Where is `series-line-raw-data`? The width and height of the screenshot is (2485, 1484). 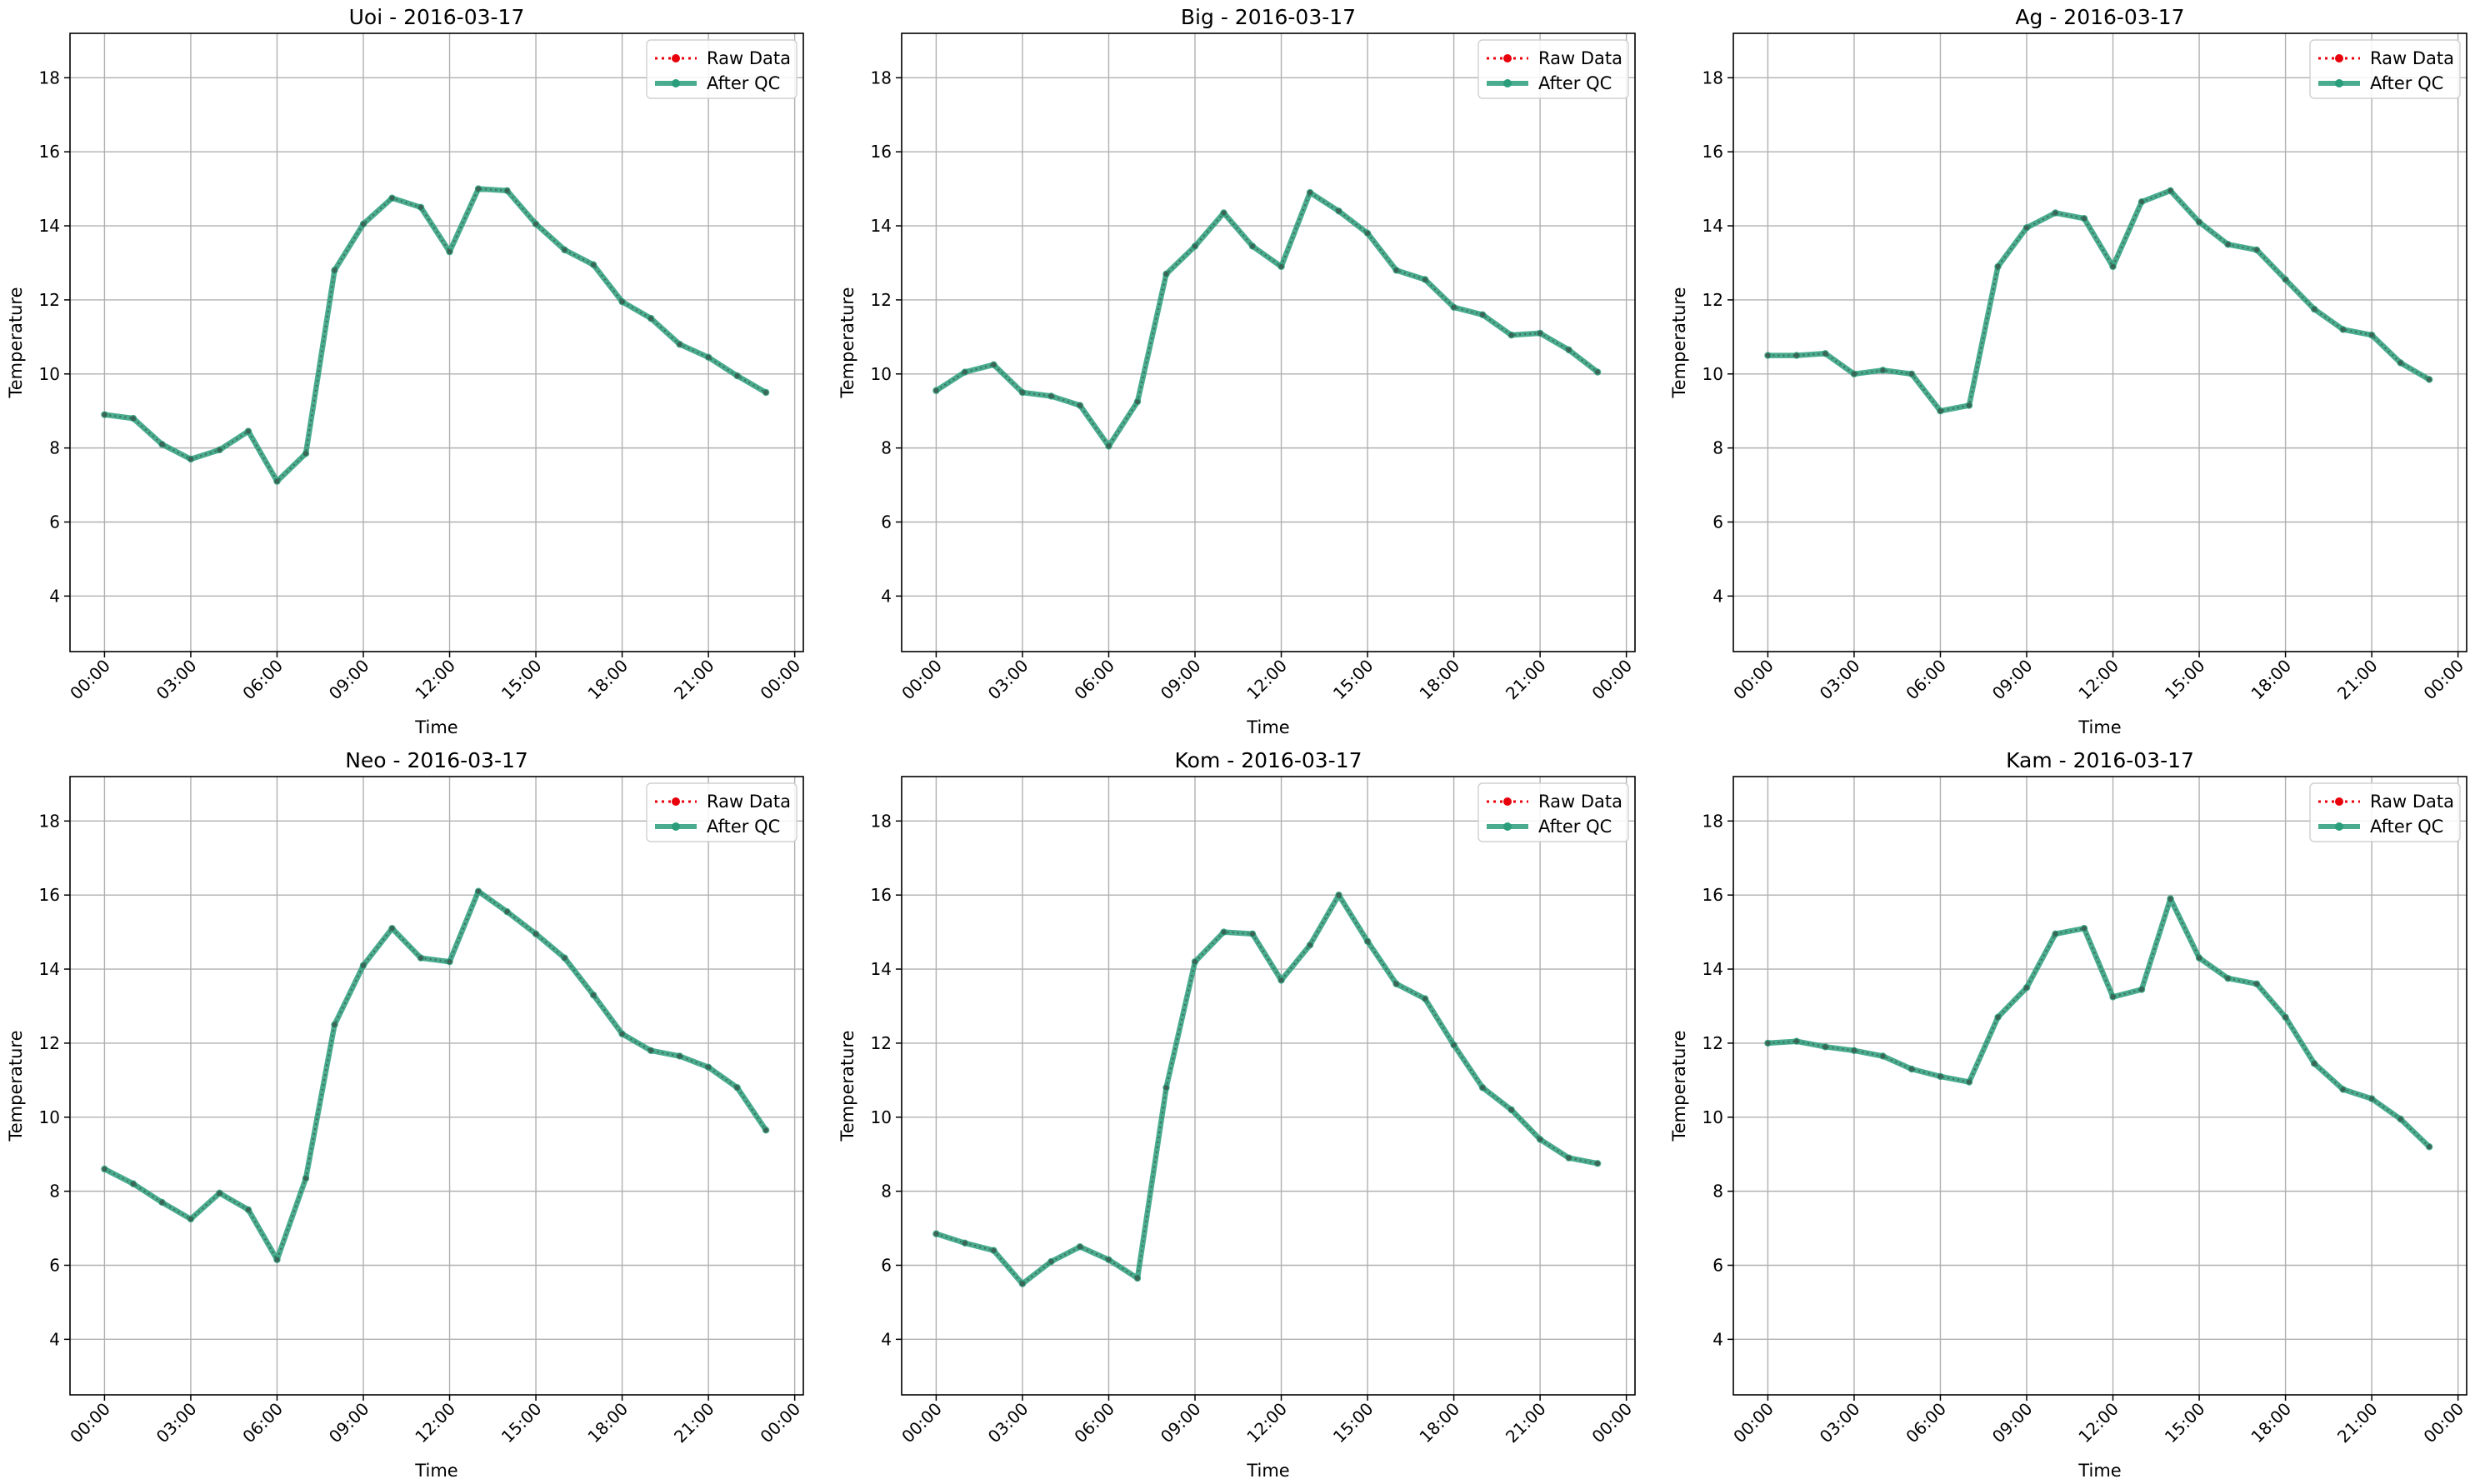 series-line-raw-data is located at coordinates (2099, 1022).